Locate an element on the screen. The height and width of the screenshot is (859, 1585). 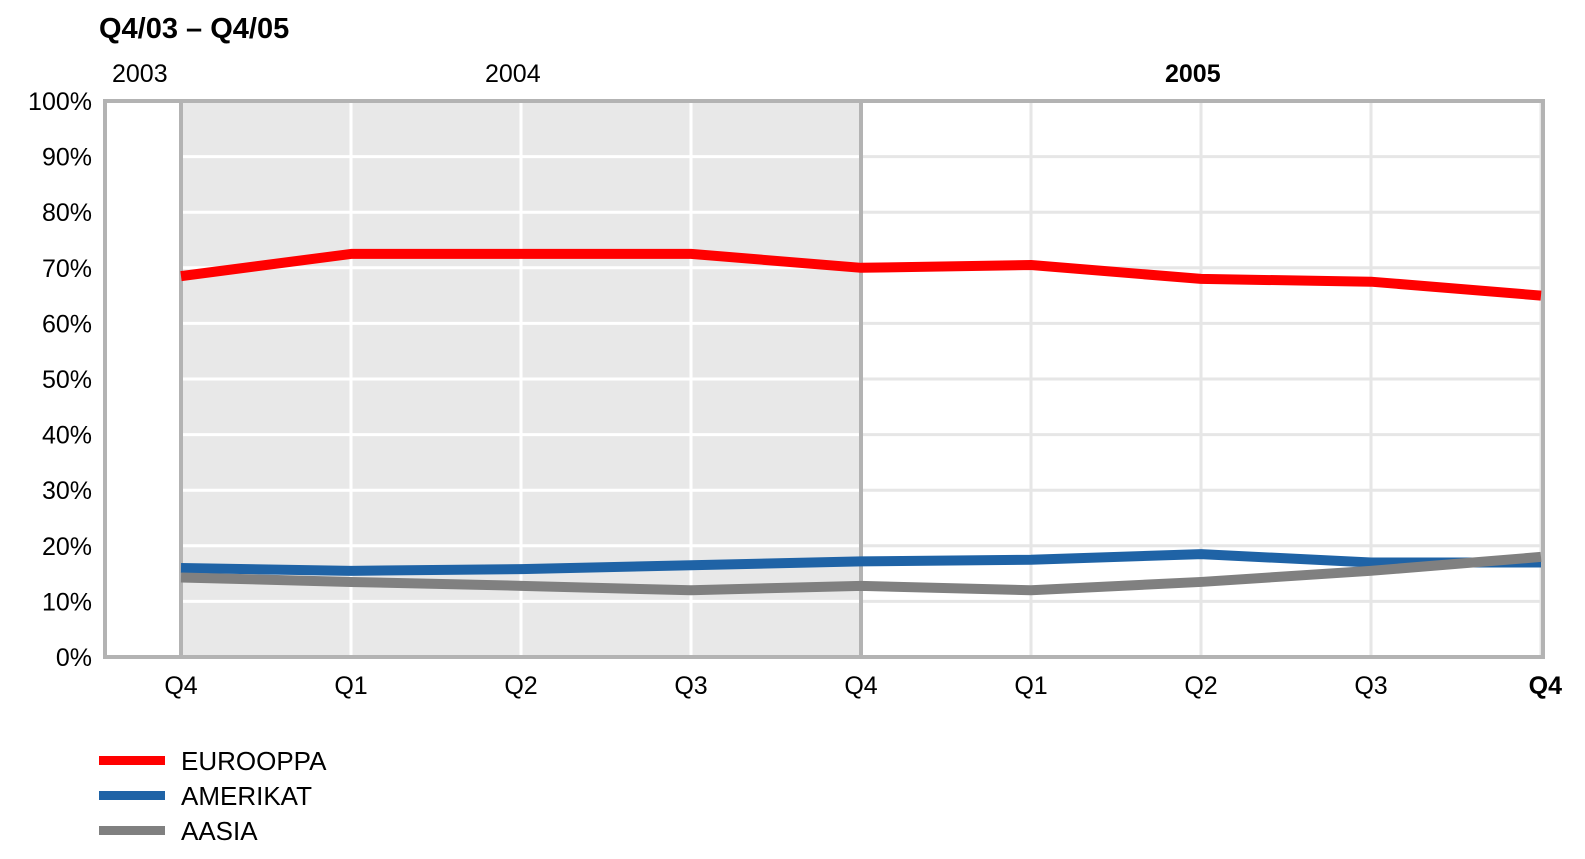
series-line-aasia is located at coordinates (861, 573).